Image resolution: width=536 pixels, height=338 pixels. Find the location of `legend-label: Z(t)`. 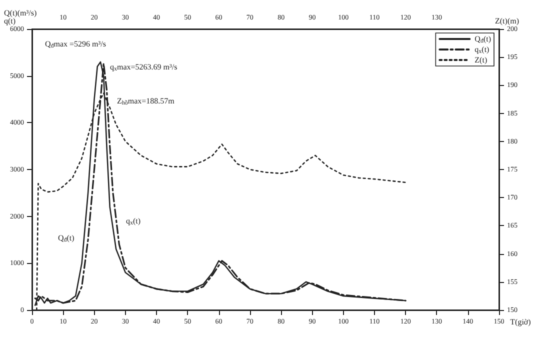

legend-label: Z(t) is located at coordinates (481, 60).